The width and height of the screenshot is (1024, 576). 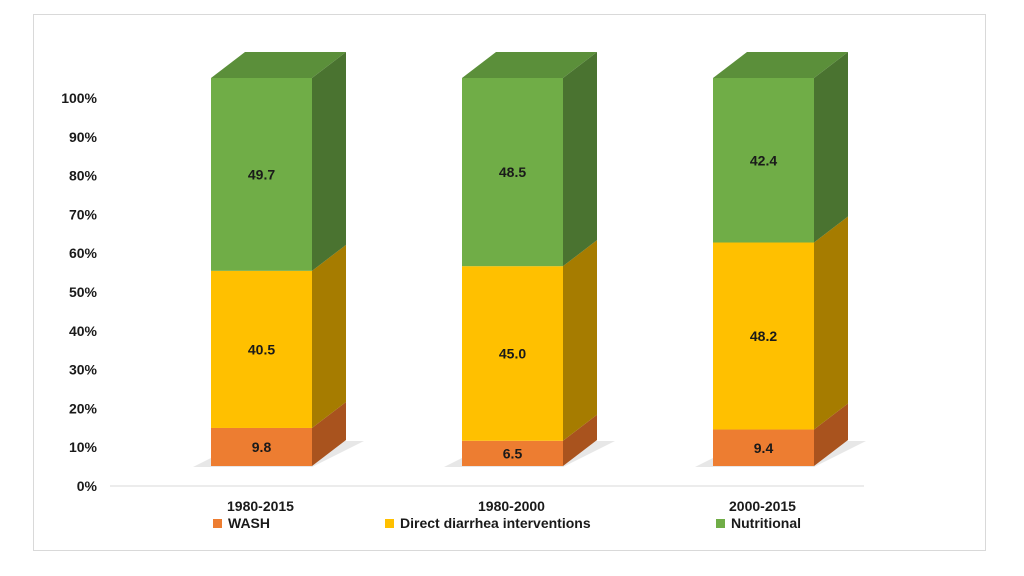 What do you see at coordinates (83, 370) in the screenshot?
I see `y-tick-label: 30%` at bounding box center [83, 370].